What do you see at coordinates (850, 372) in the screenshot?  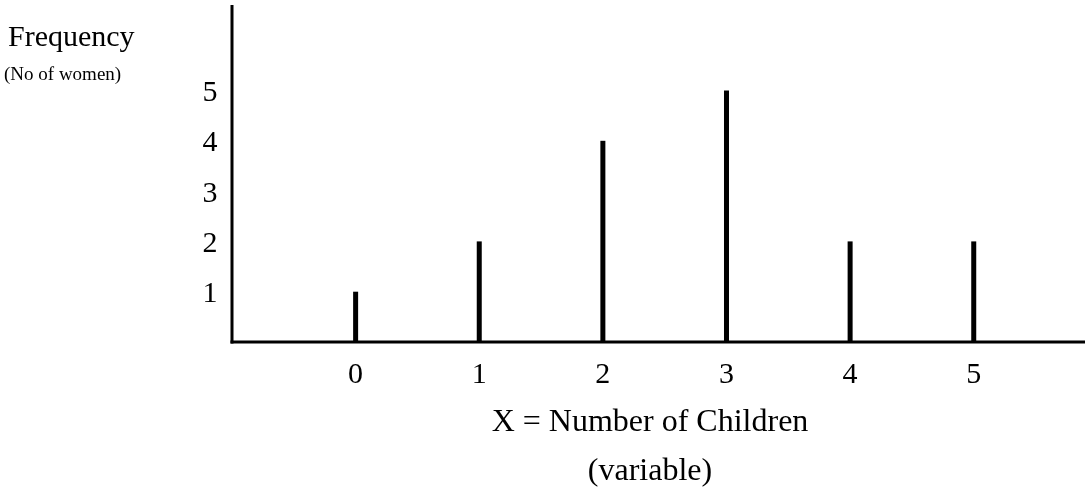 I see `x-tick-label: 4` at bounding box center [850, 372].